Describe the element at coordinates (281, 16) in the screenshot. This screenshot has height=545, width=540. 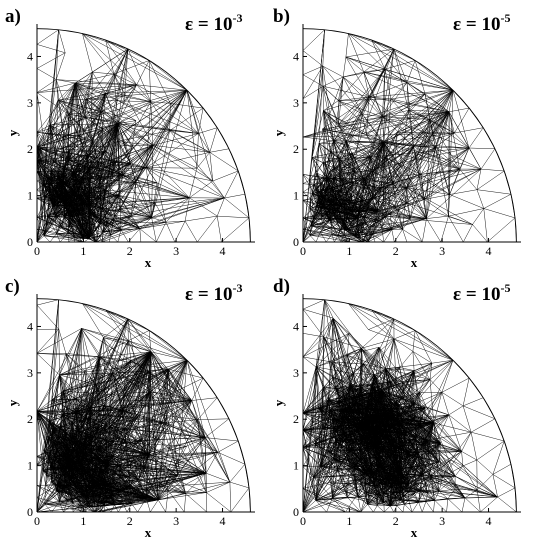
I see `panel-label: b)` at that location.